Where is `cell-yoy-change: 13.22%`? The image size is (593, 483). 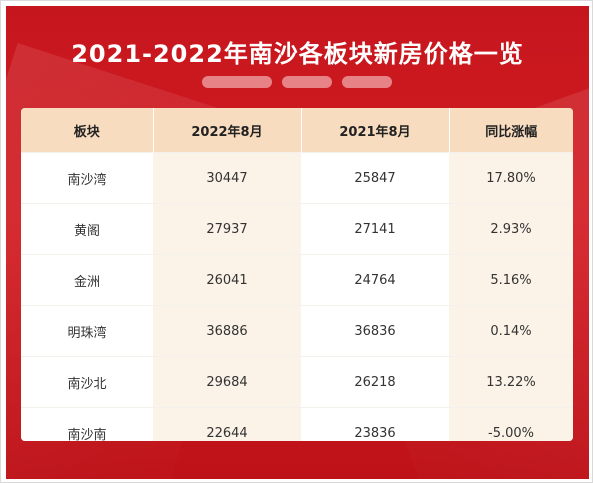 cell-yoy-change: 13.22% is located at coordinates (511, 382).